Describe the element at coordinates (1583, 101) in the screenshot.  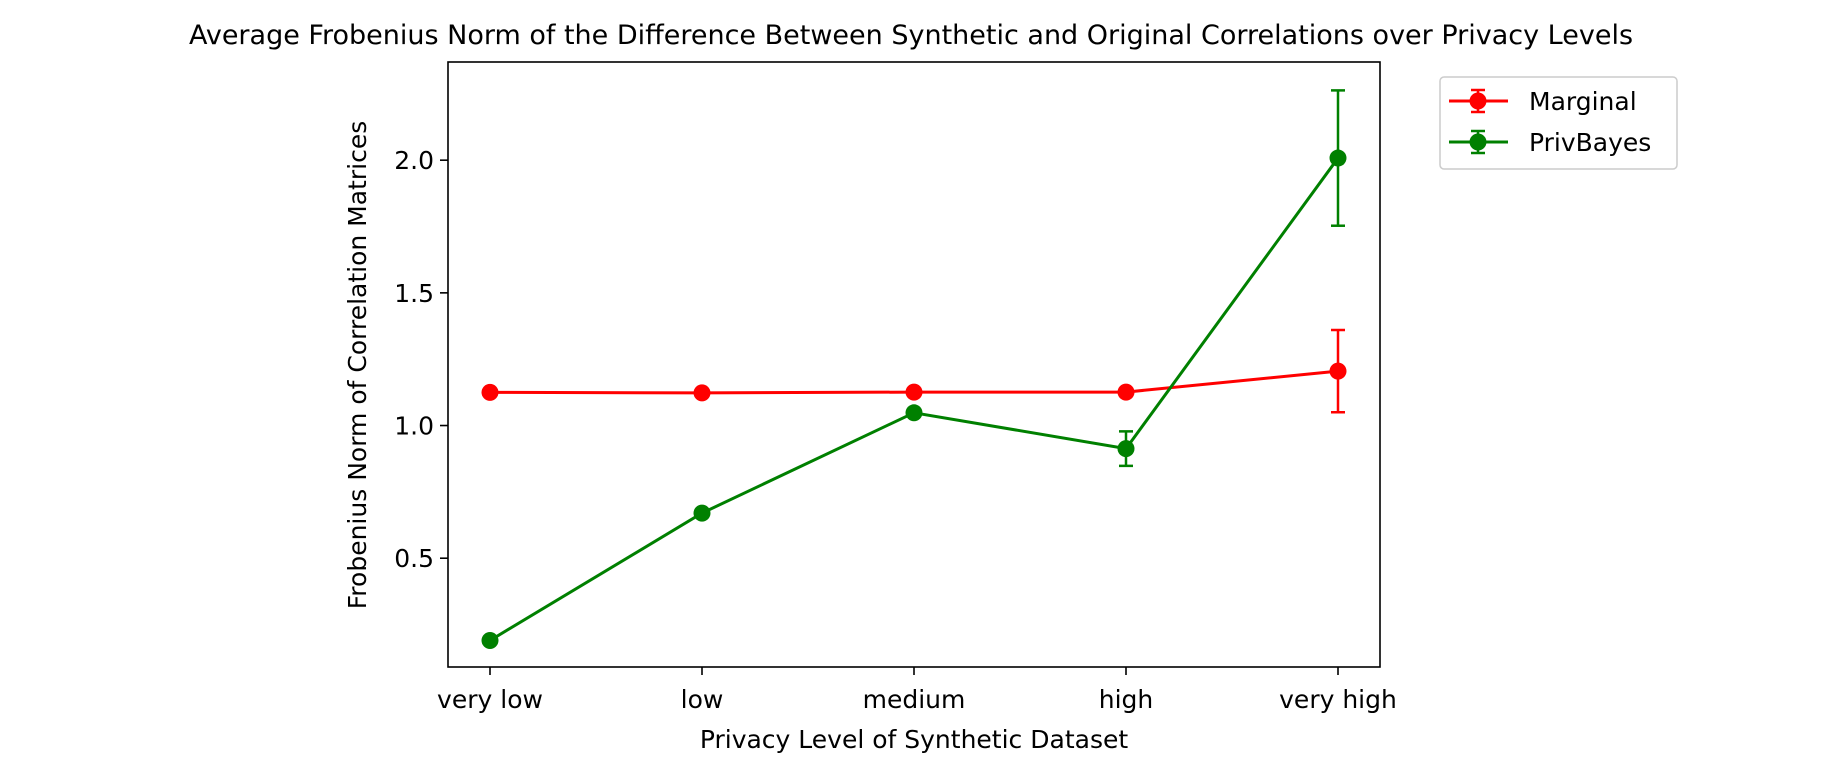
I see `legend-label: Marginal` at that location.